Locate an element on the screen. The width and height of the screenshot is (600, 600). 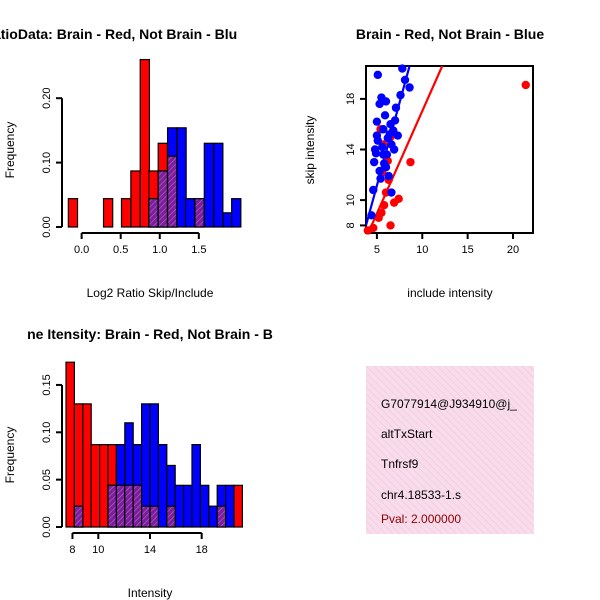
intensity-histogram-title: ne Itensity: Brain - Red, Not Brain - B is located at coordinates (150, 334).